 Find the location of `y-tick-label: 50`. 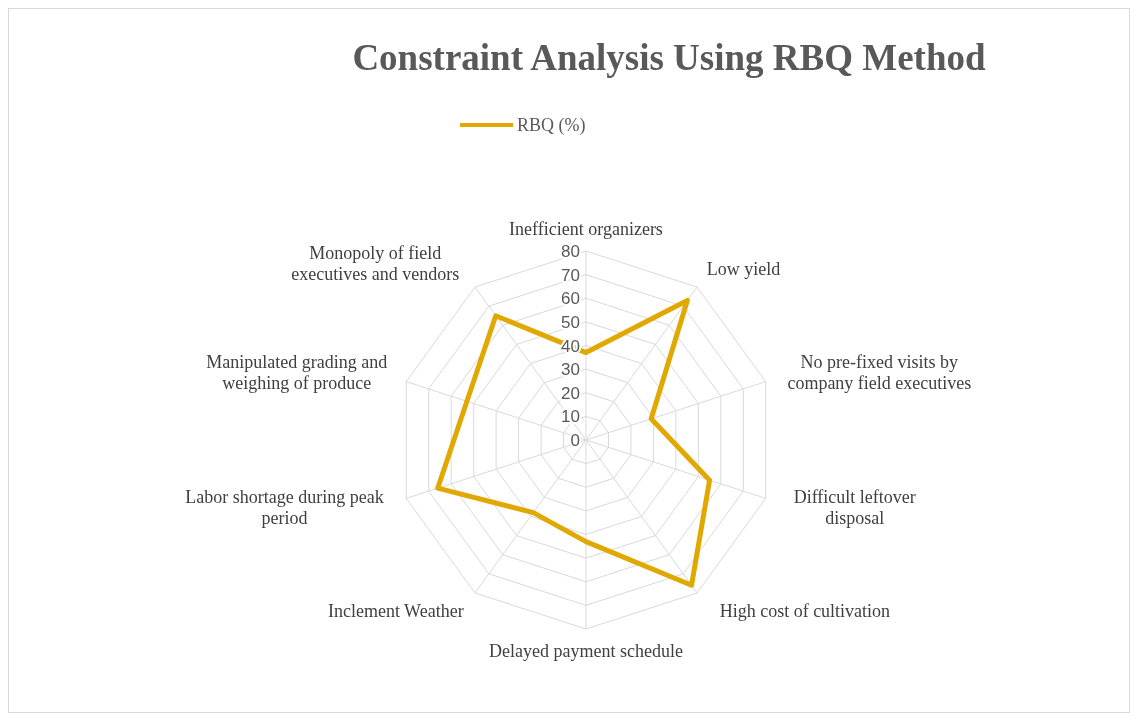

y-tick-label: 50 is located at coordinates (570, 322).